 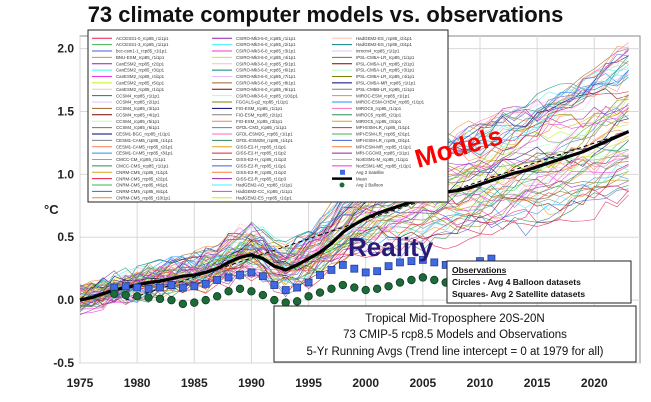 What do you see at coordinates (518, 294) in the screenshot?
I see `observations-line: Squares- Avg 2 Satellite datasets` at bounding box center [518, 294].